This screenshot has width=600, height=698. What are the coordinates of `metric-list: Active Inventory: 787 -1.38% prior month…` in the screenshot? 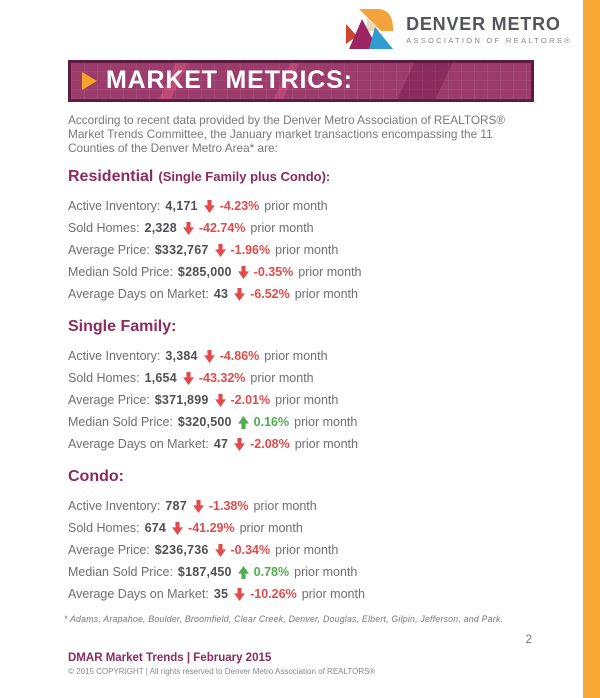 It's located at (334, 550).